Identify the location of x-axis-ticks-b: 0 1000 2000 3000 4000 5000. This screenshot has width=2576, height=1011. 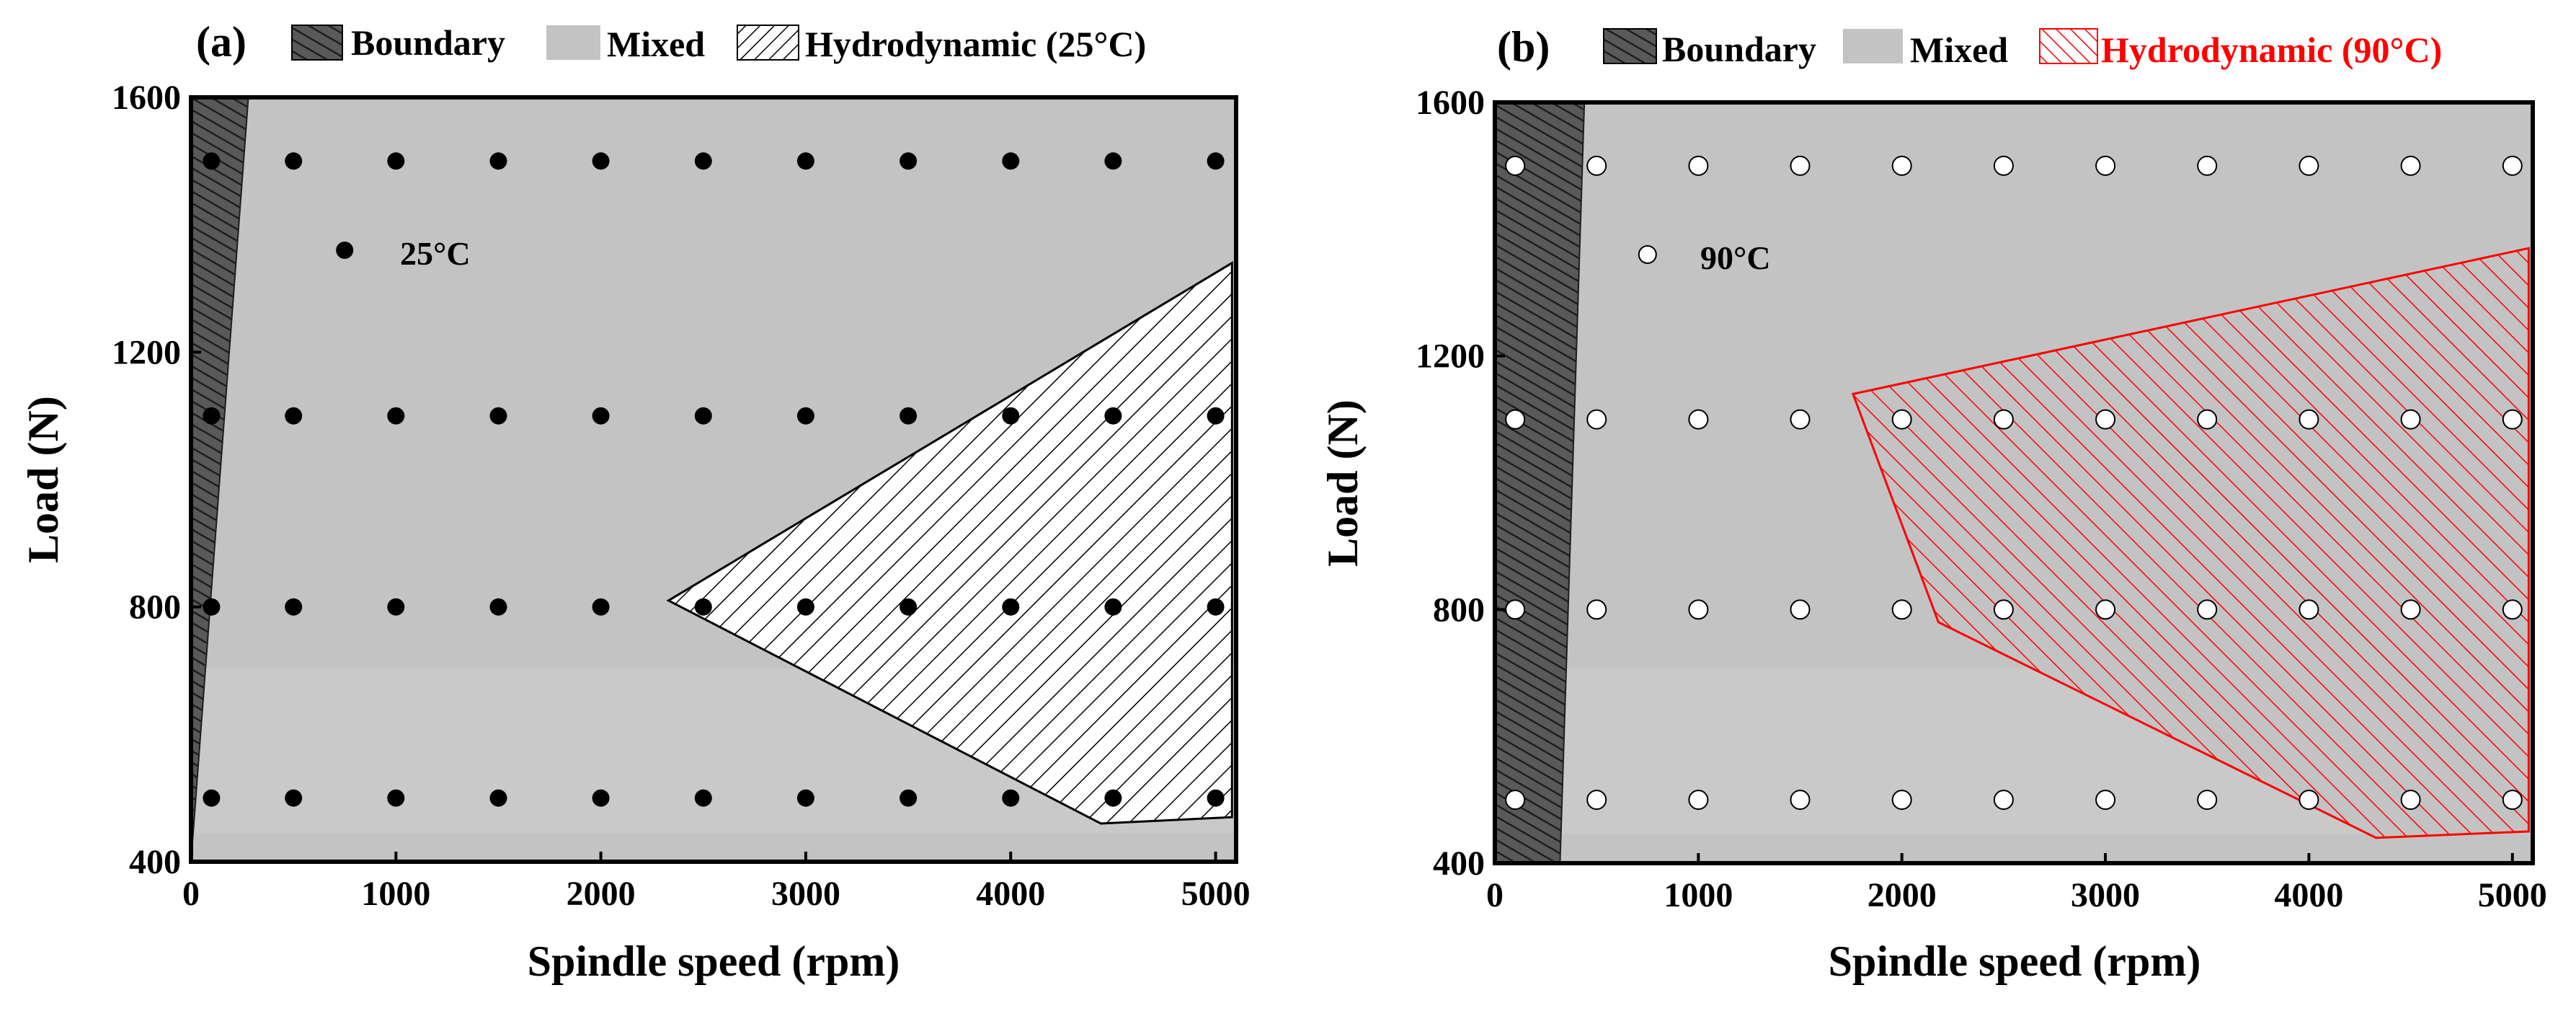
(2016, 883).